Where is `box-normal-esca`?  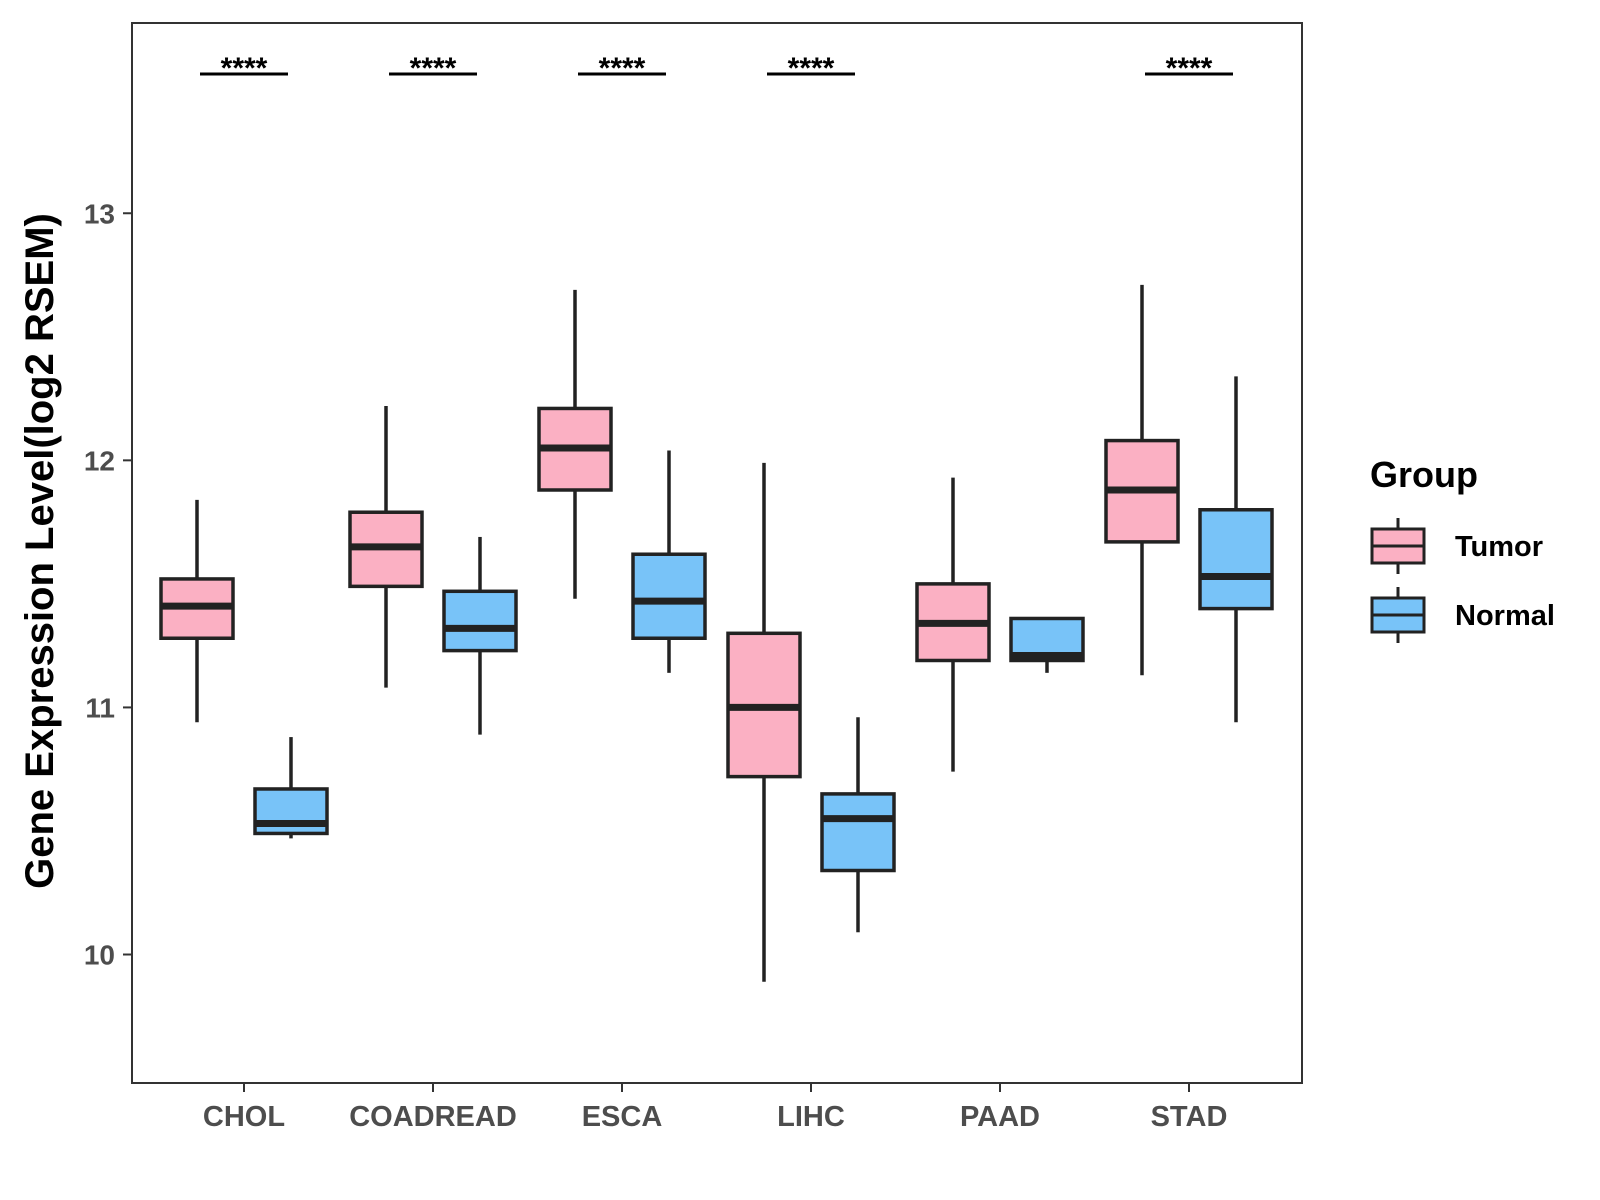 box-normal-esca is located at coordinates (669, 561).